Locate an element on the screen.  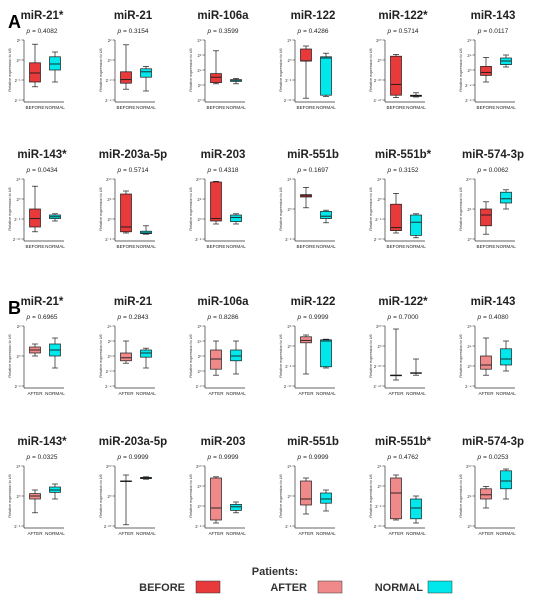
p-number: 0.4318 is located at coordinates (229, 170).